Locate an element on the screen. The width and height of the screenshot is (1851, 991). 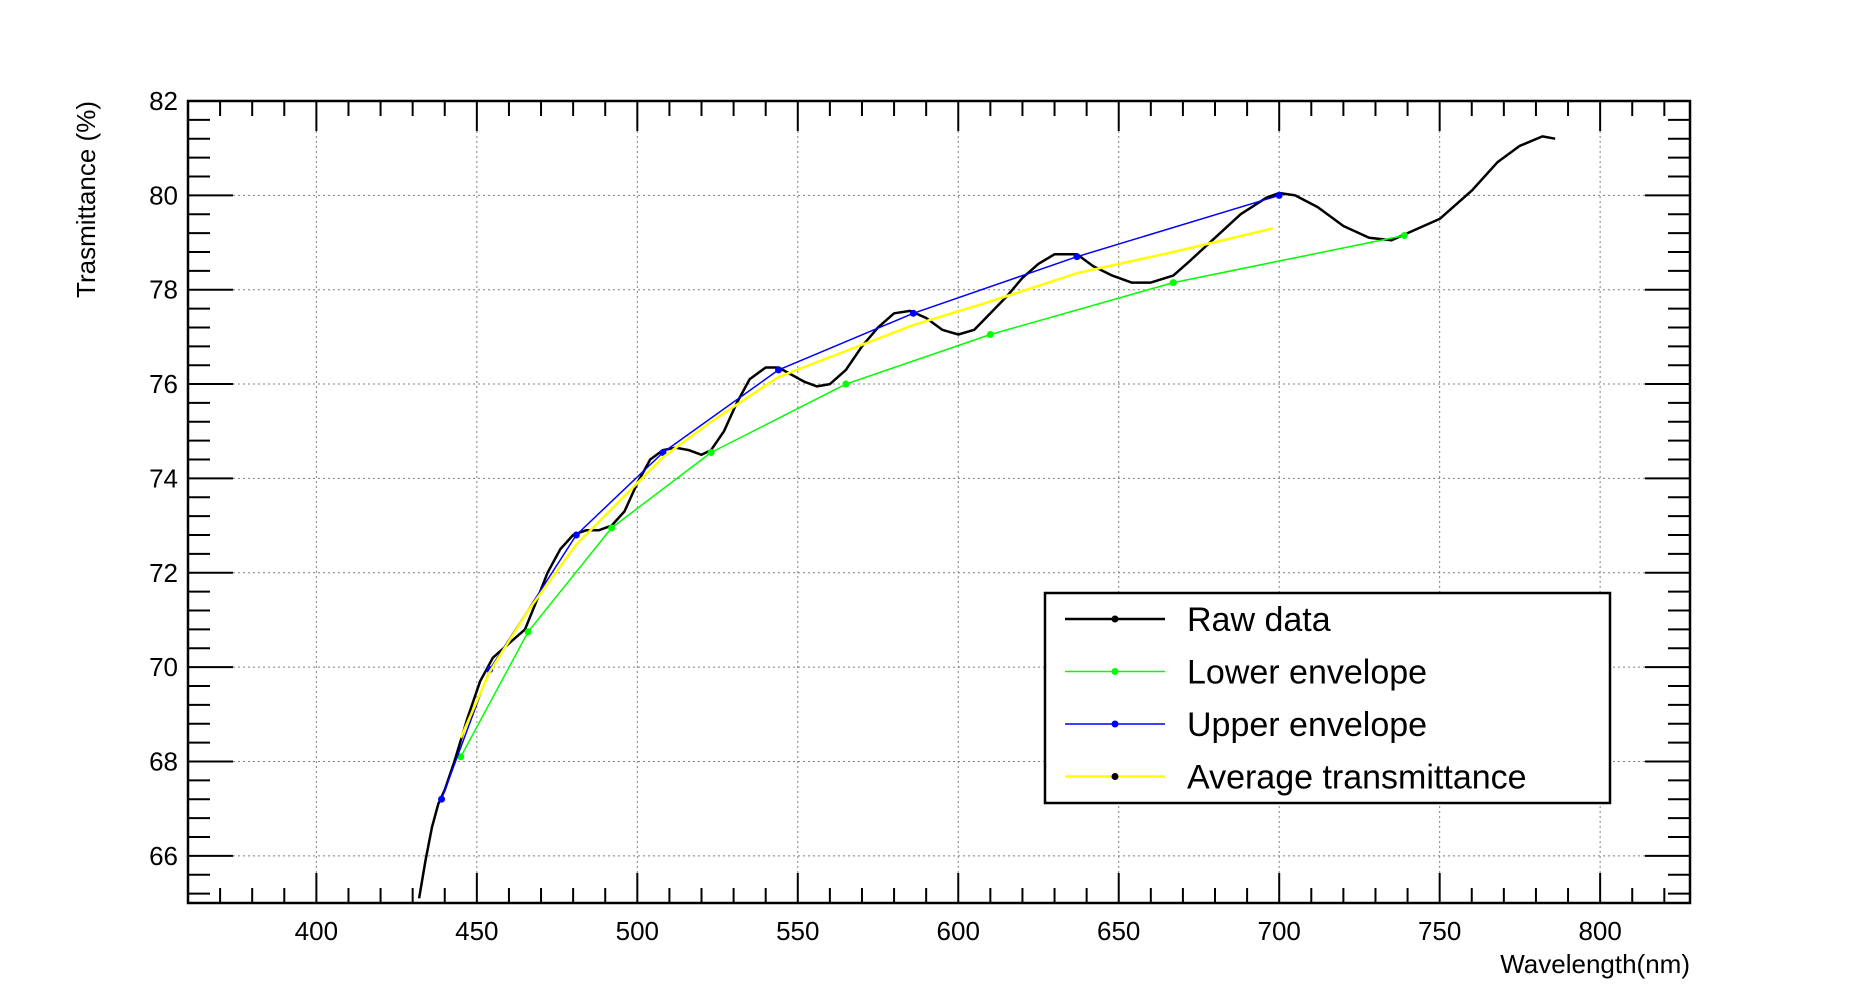
x-tick-label: 750 is located at coordinates (1439, 931).